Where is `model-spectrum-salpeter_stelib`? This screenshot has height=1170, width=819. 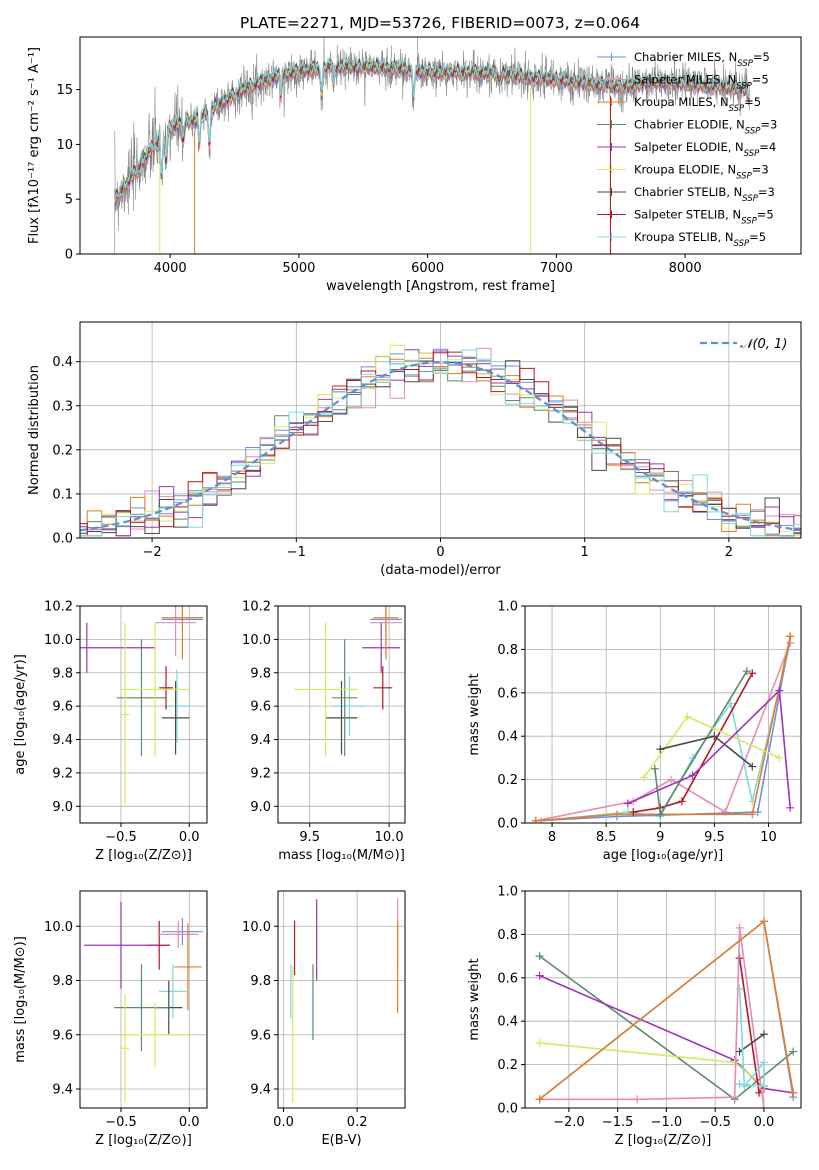
model-spectrum-salpeter_stelib is located at coordinates (432, 128).